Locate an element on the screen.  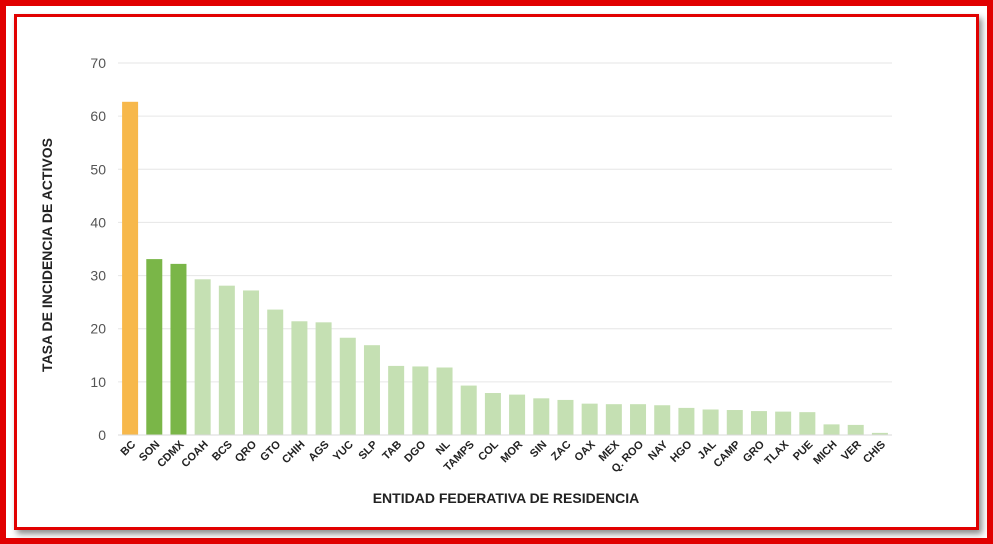
x-tick-label: HGO is located at coordinates (681, 451).